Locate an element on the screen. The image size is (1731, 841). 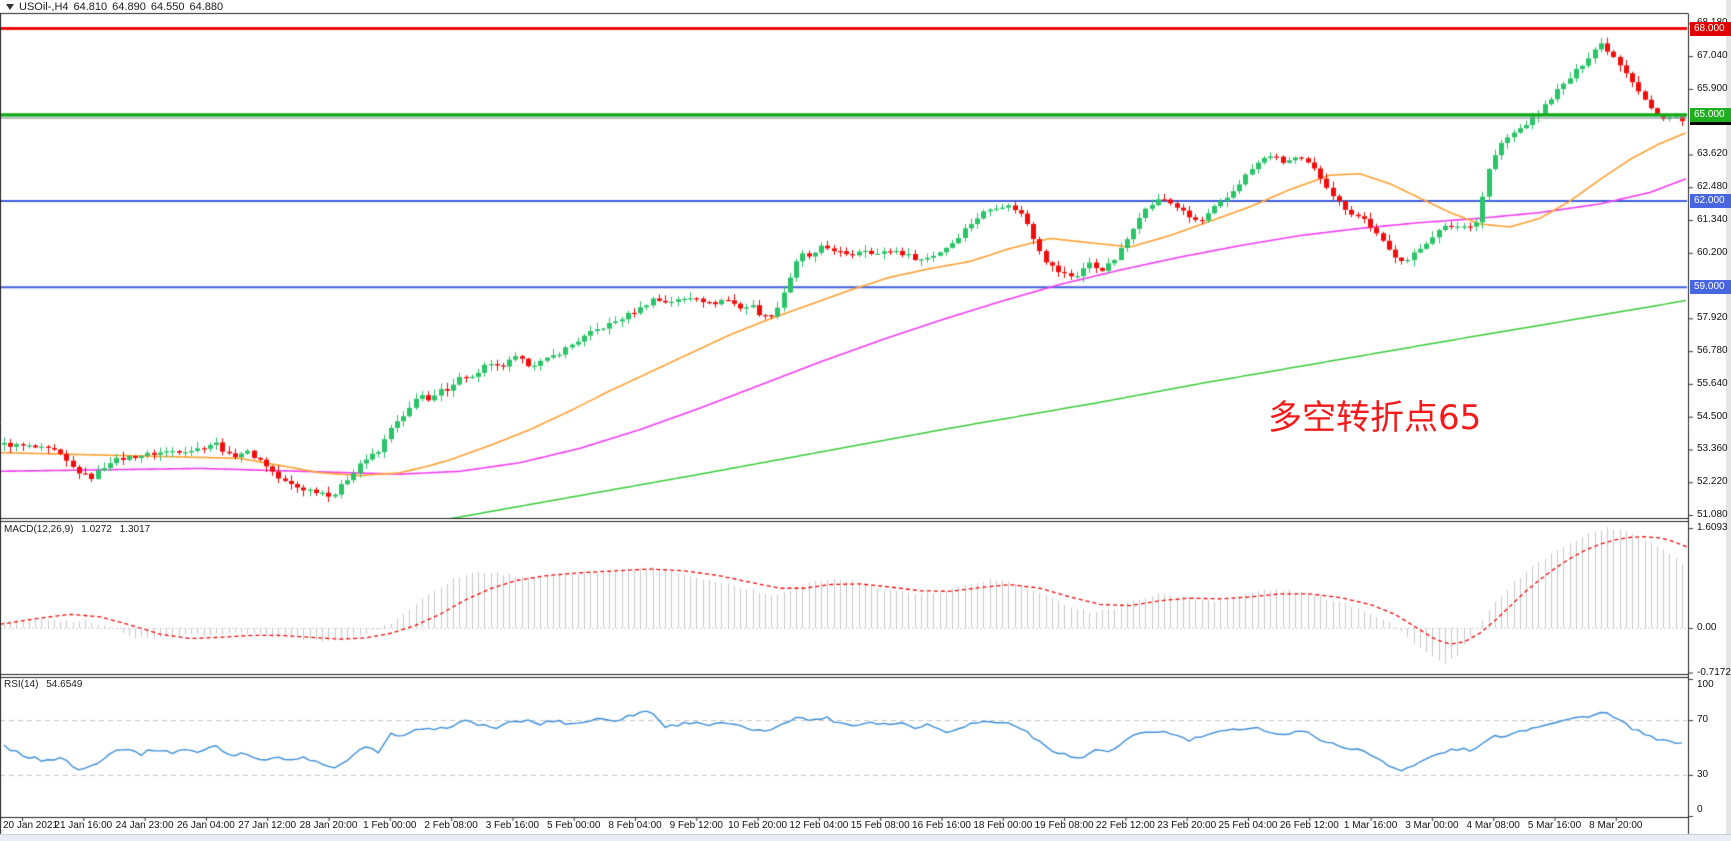
price-badge-68000: 68.000 is located at coordinates (1710, 28).